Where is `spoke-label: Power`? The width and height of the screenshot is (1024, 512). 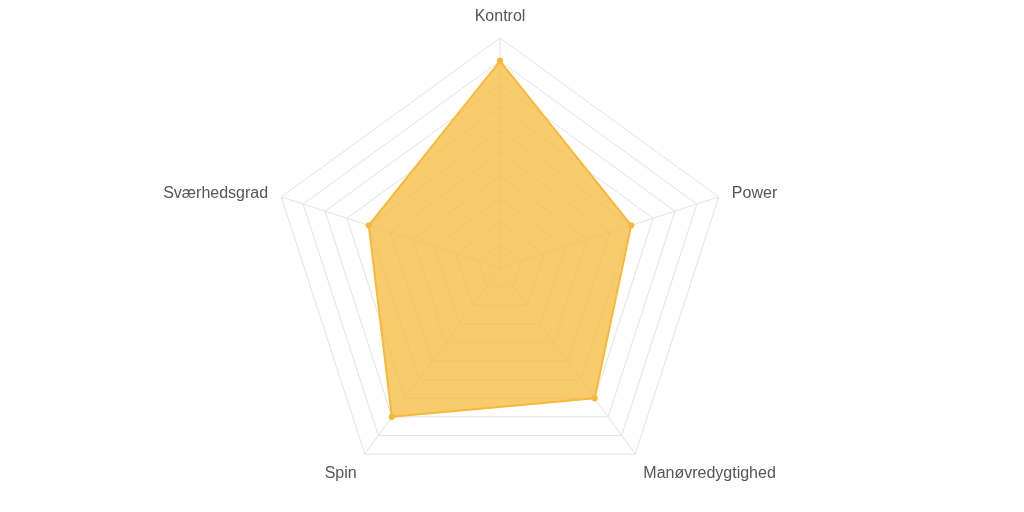
spoke-label: Power is located at coordinates (754, 192).